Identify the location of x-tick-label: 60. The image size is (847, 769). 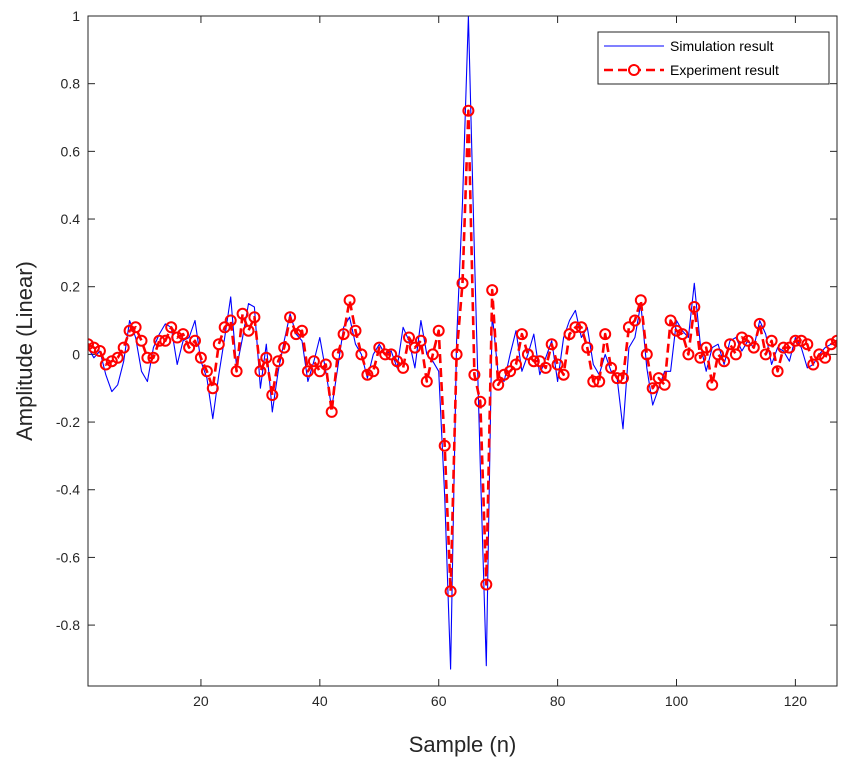
(439, 701).